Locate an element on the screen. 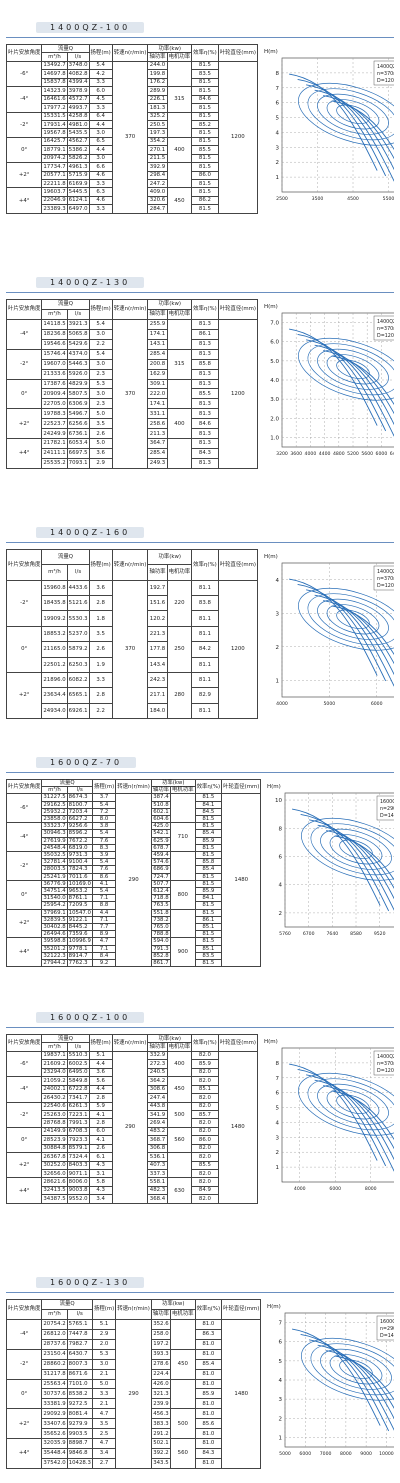 This screenshot has width=400, height=1483. cell: 85.5 is located at coordinates (205, 150).